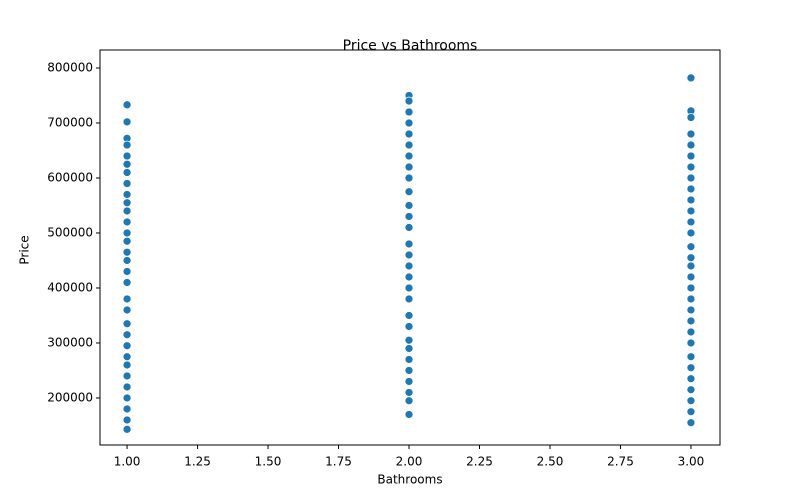 Image resolution: width=800 pixels, height=500 pixels. I want to click on x-tick-label: 2.00, so click(409, 462).